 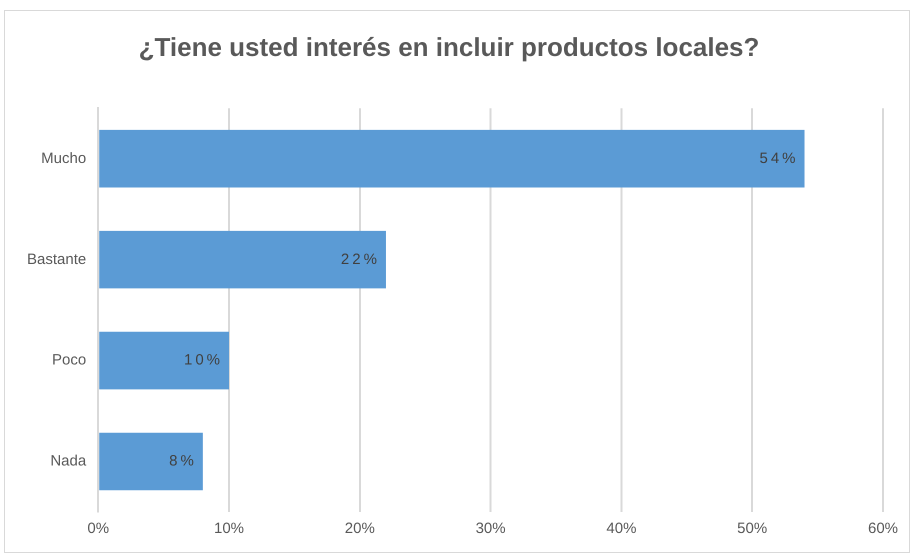 I want to click on x-tick-label: 30%, so click(x=491, y=529).